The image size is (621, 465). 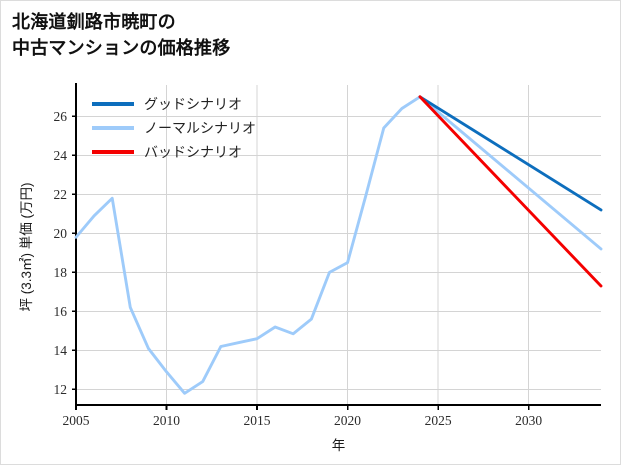 What do you see at coordinates (510, 153) in the screenshot?
I see `series-line-good` at bounding box center [510, 153].